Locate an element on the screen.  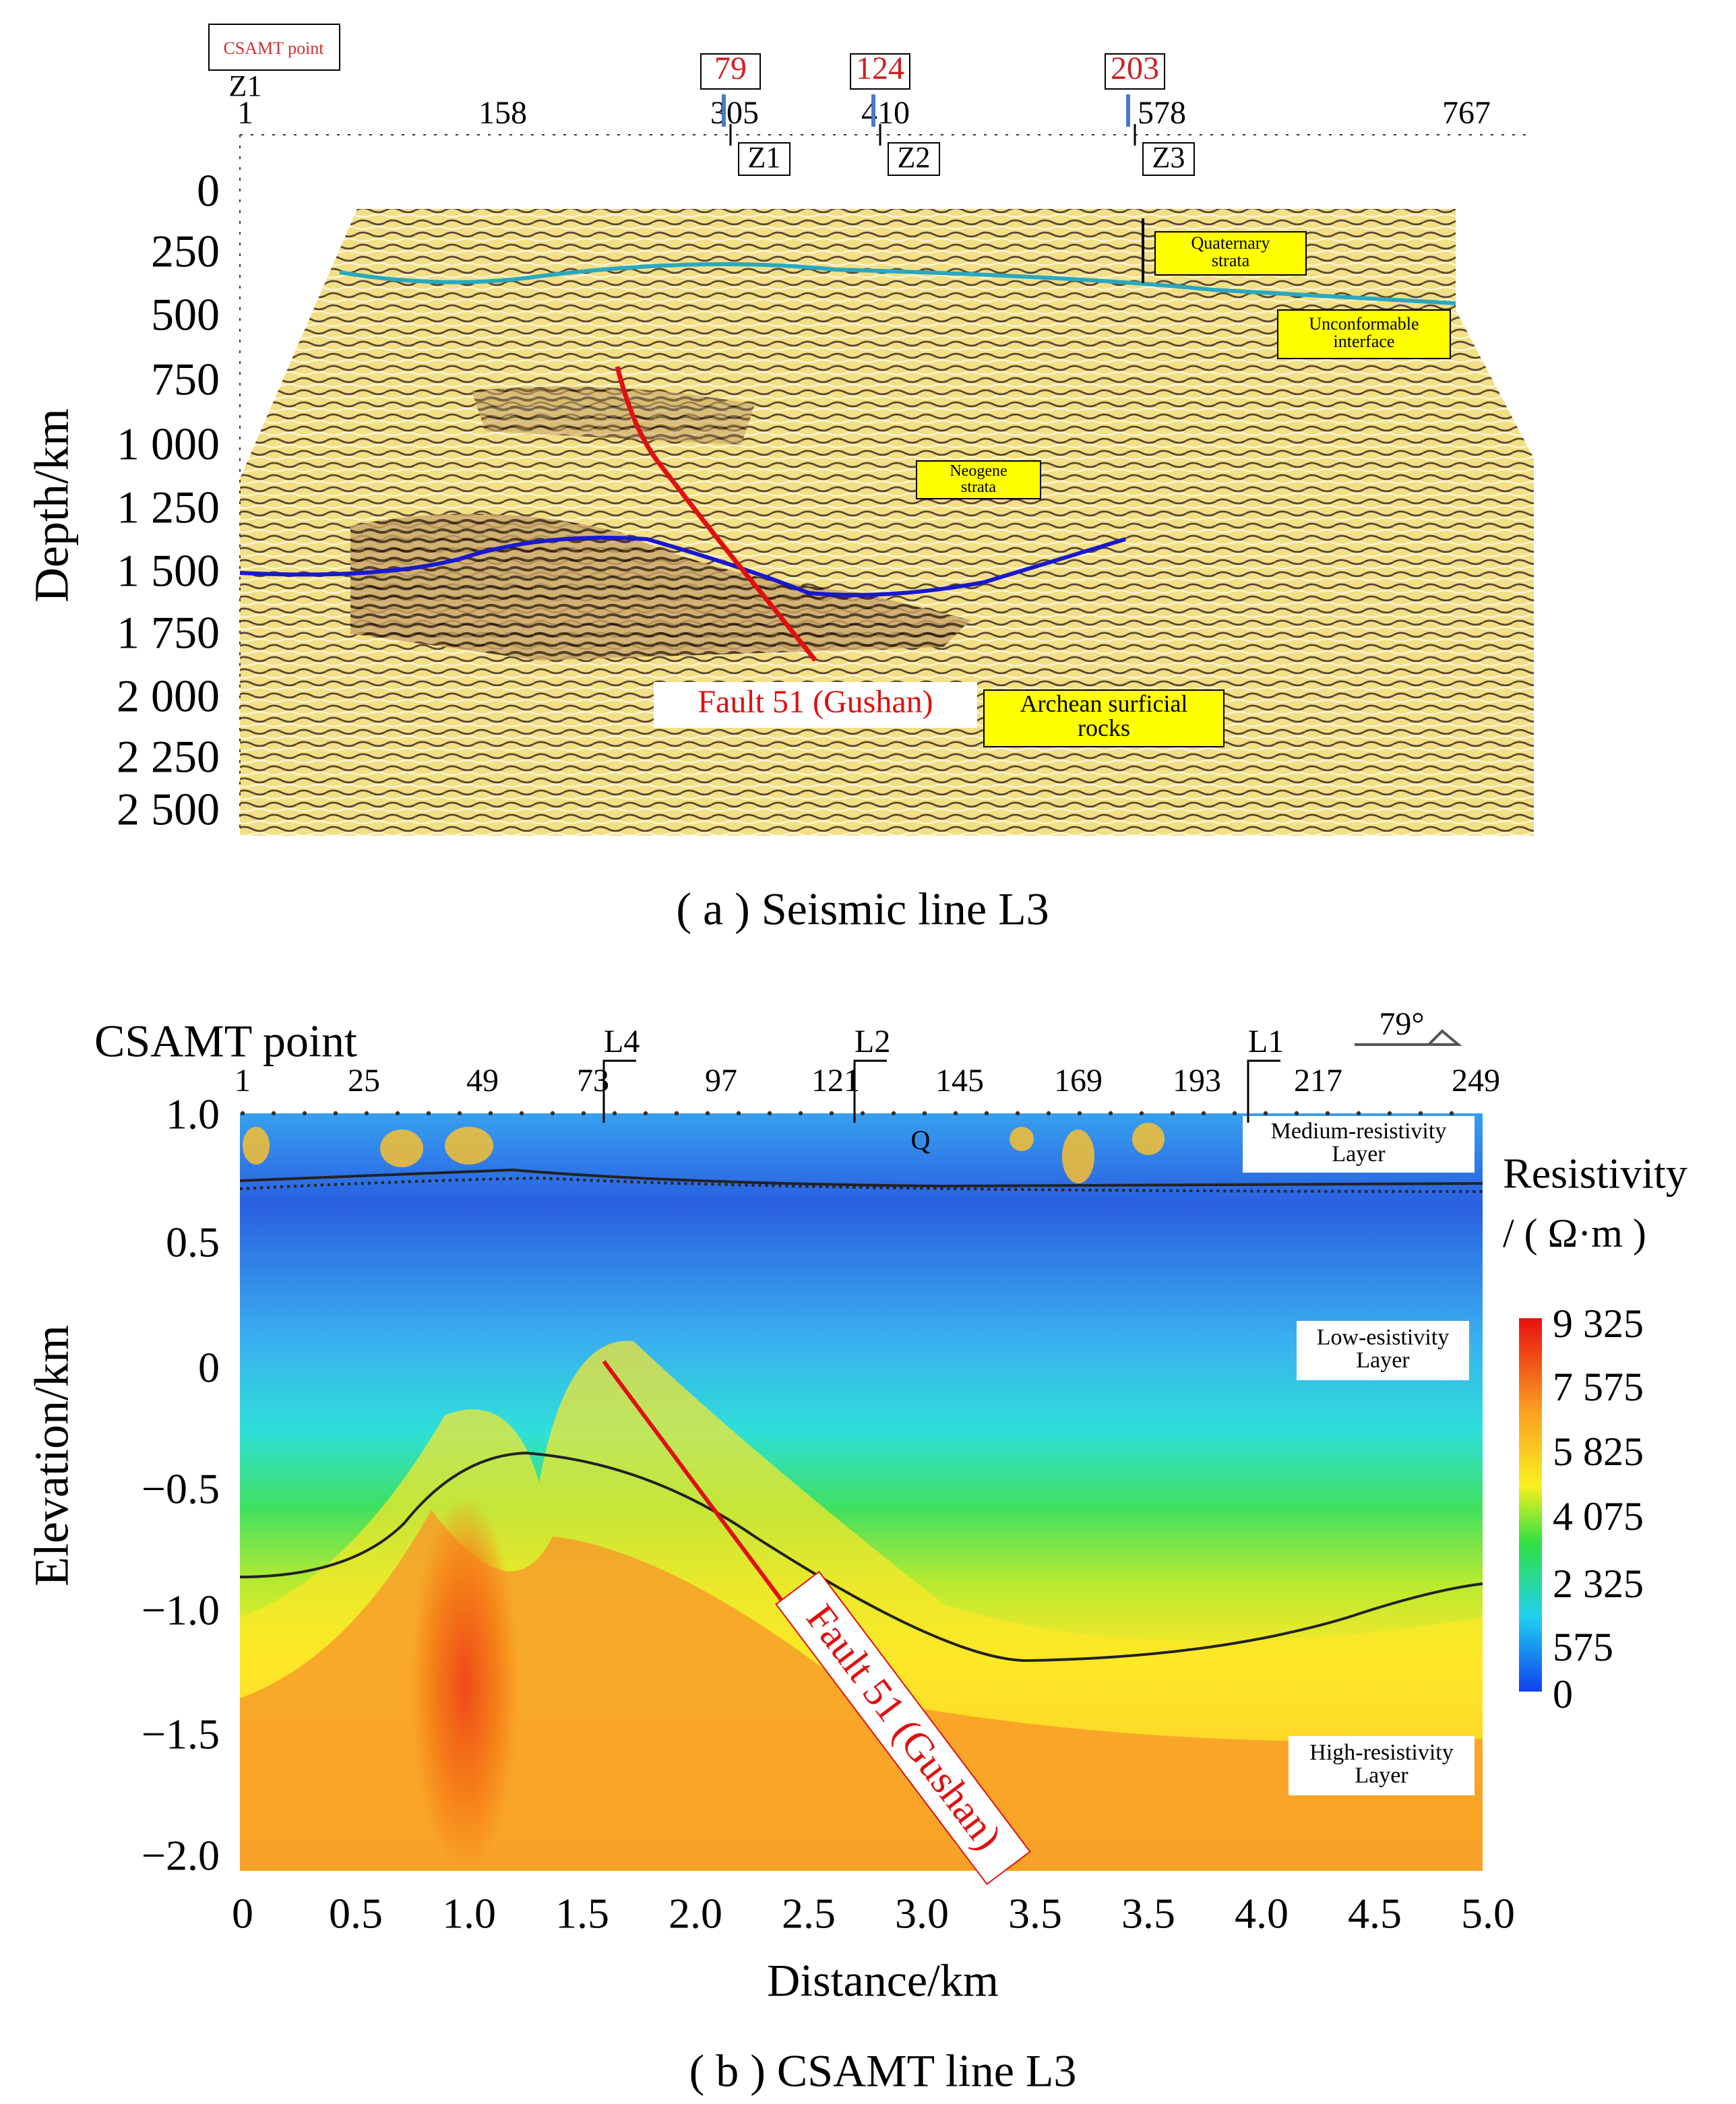
line-label: L2 is located at coordinates (872, 1041).